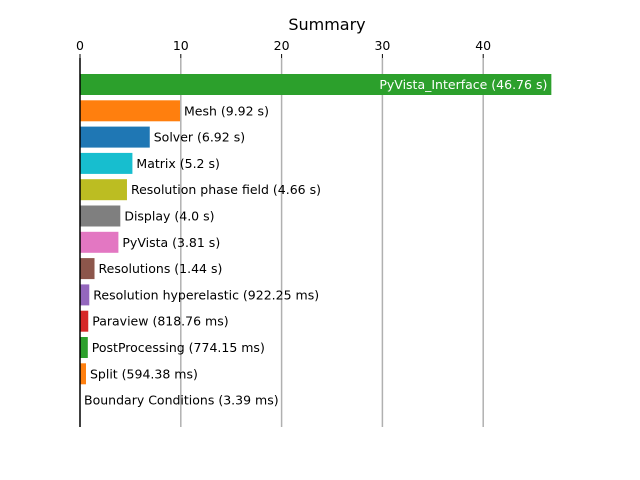 Image resolution: width=640 pixels, height=480 pixels. Describe the element at coordinates (463, 84) in the screenshot. I see `bar-label-pyvista-interface: PyVista_Interface (46.76 s)` at that location.